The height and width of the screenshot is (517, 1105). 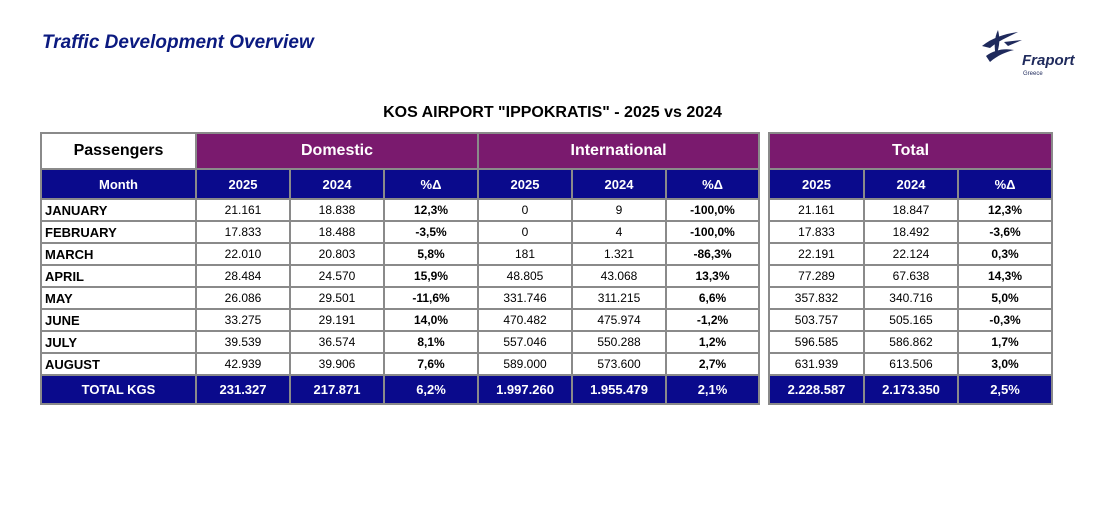 What do you see at coordinates (431, 184) in the screenshot?
I see `domestic-pct-header: %Δ` at bounding box center [431, 184].